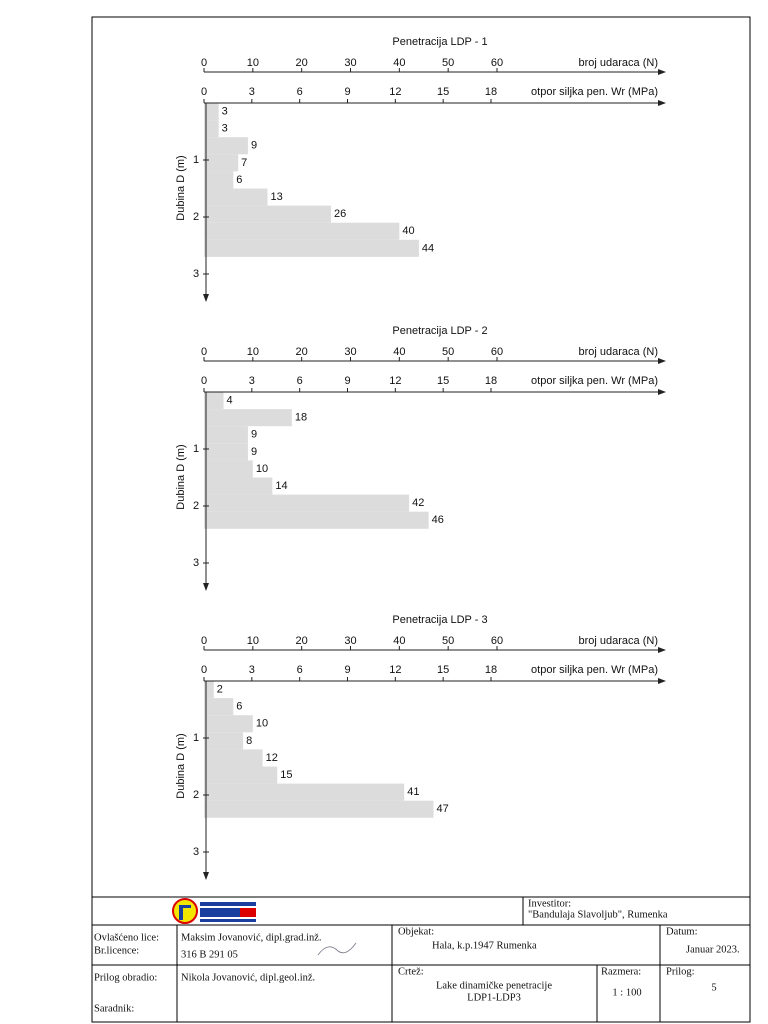  I want to click on bar-value-label: 13, so click(276, 197).